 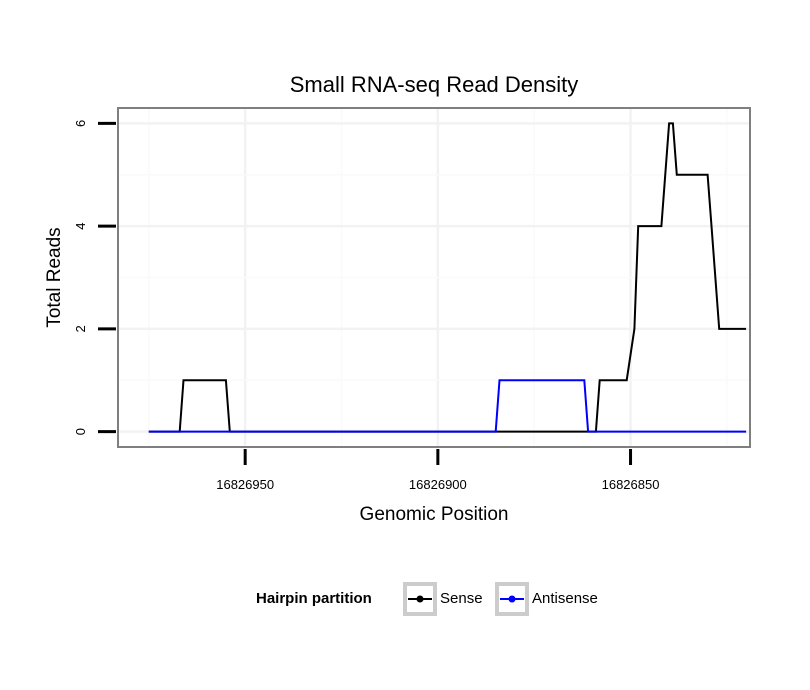 What do you see at coordinates (245, 484) in the screenshot?
I see `x-tick-label: 16826950` at bounding box center [245, 484].